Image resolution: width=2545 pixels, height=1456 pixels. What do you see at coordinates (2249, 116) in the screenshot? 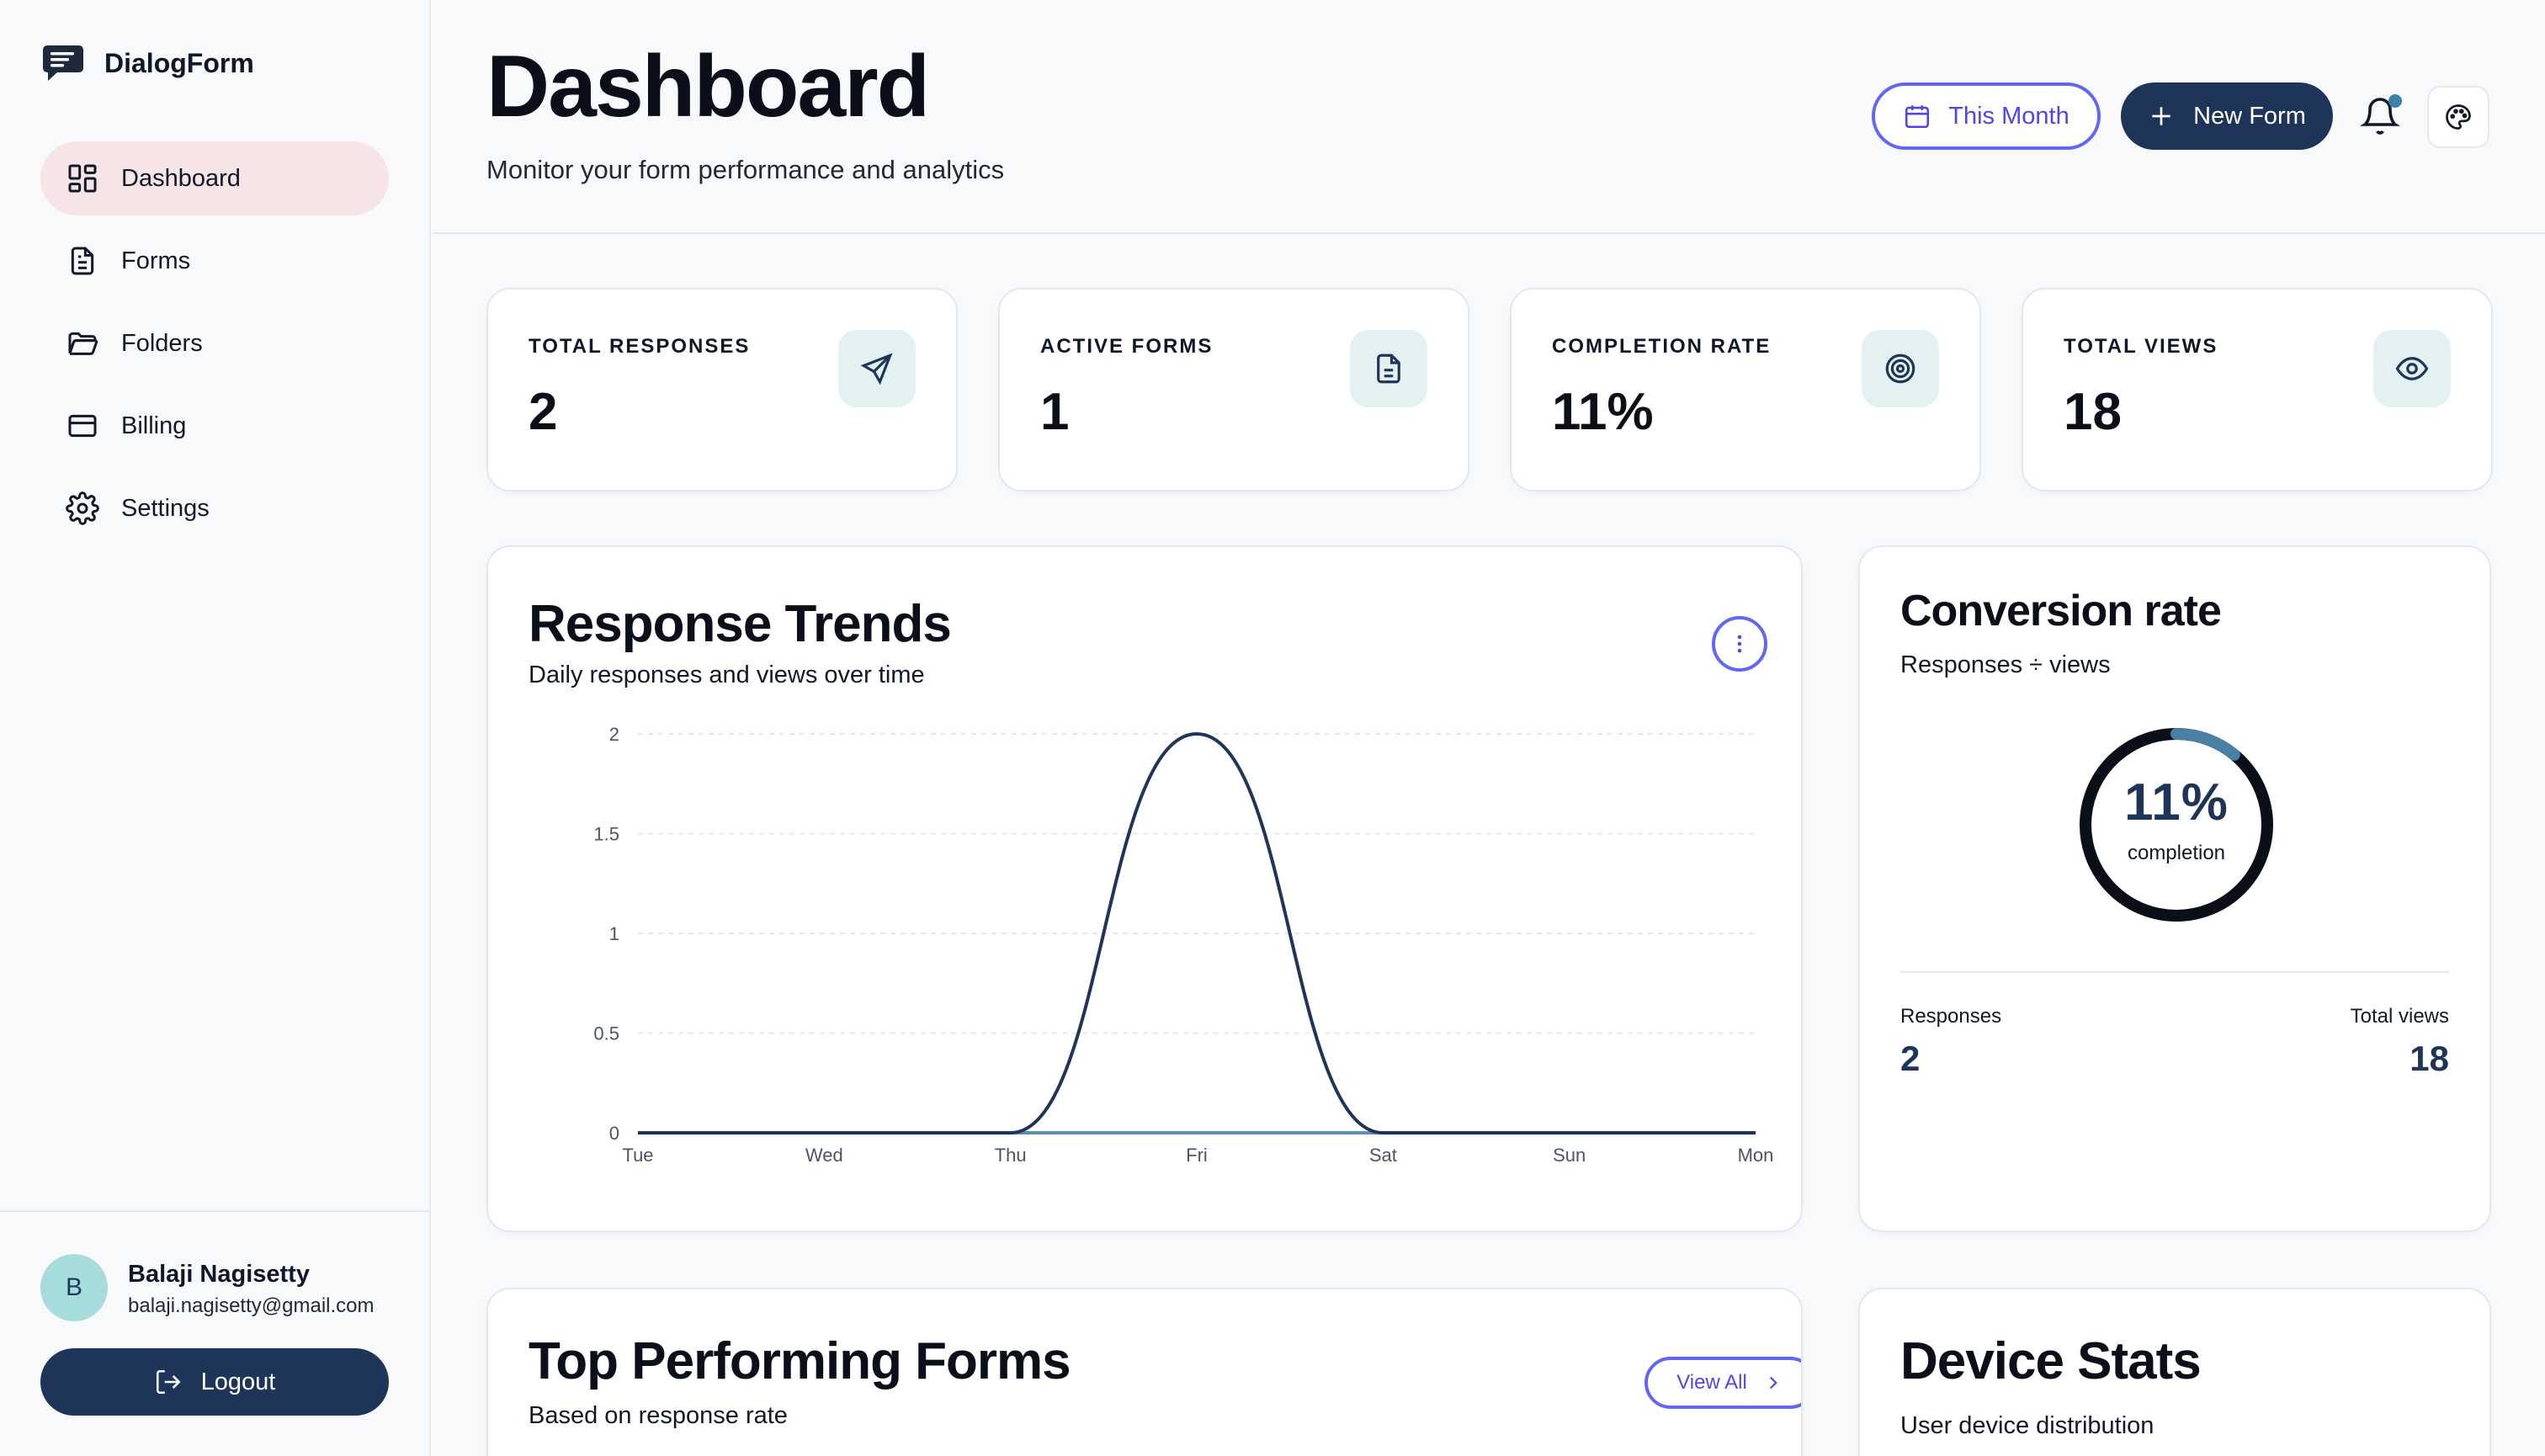
I see `new-form-label: New Form` at bounding box center [2249, 116].